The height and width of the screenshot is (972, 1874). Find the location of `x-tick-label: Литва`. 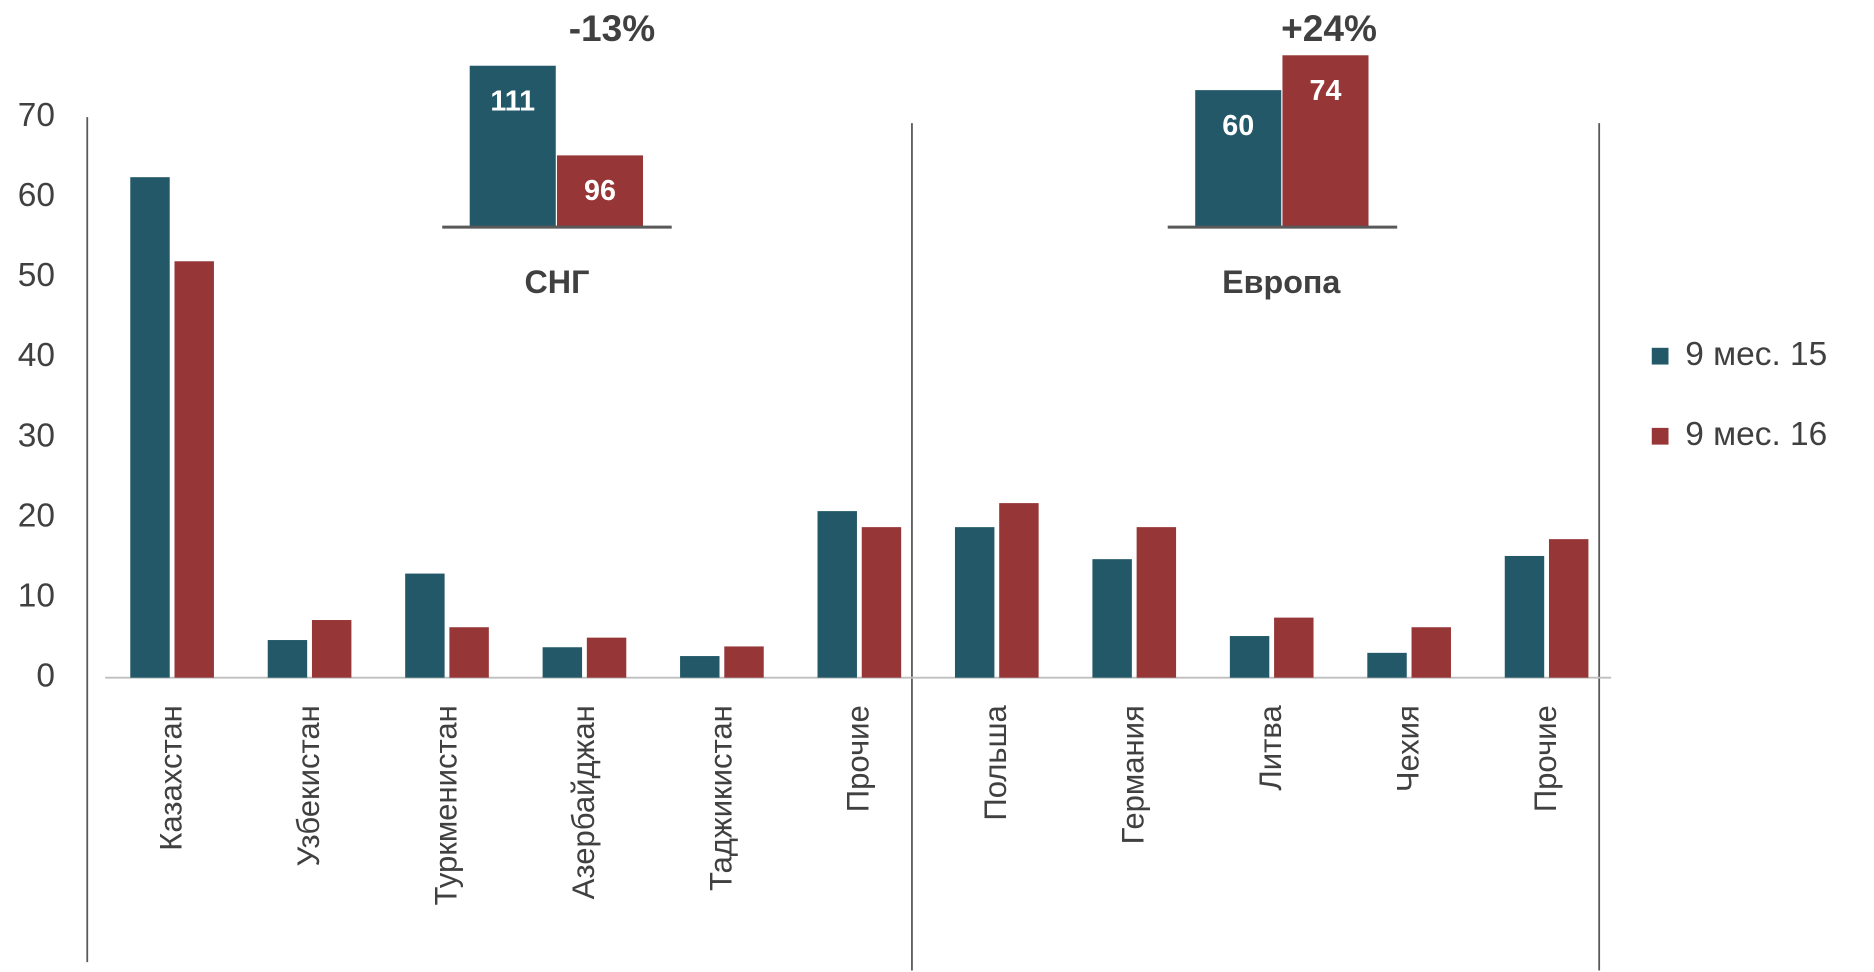

x-tick-label: Литва is located at coordinates (1270, 747).